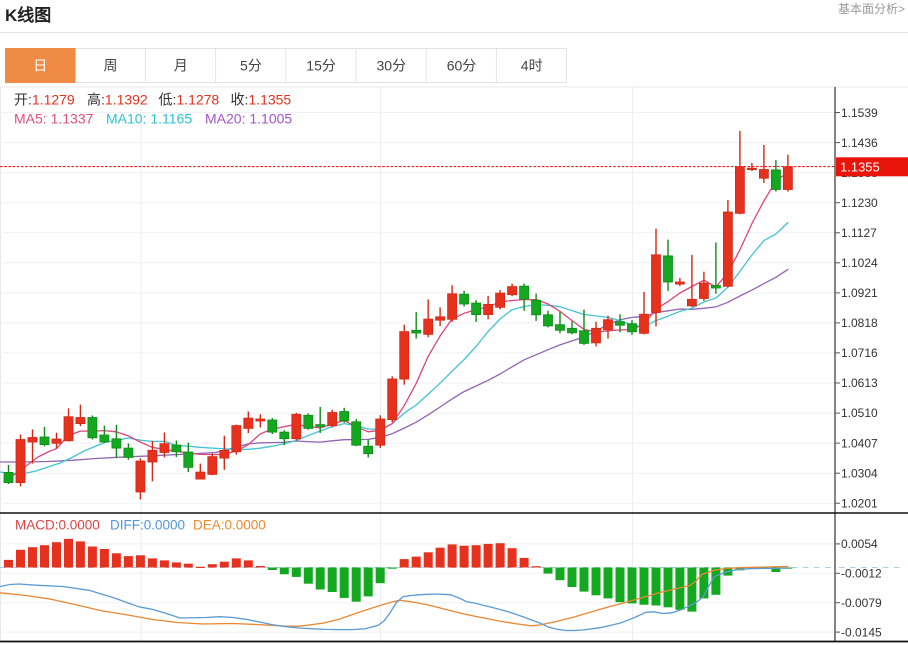  I want to click on svg-text: 1.0613, so click(859, 383).